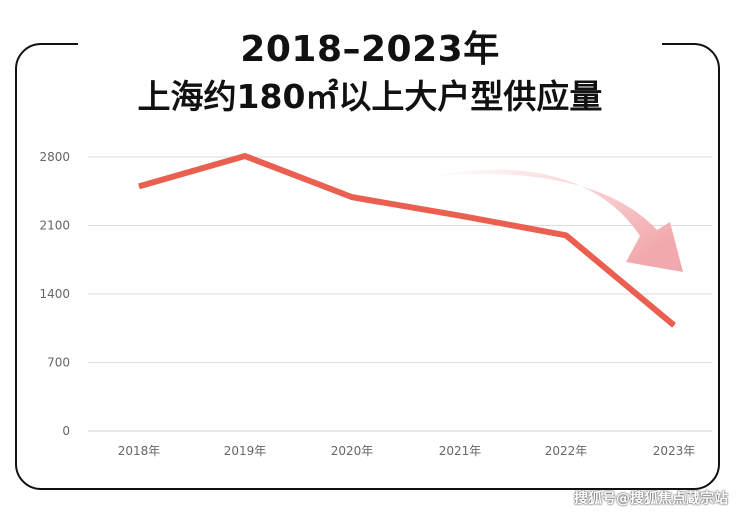 This screenshot has width=740, height=513. I want to click on y-tick-label: 2100, so click(54, 226).